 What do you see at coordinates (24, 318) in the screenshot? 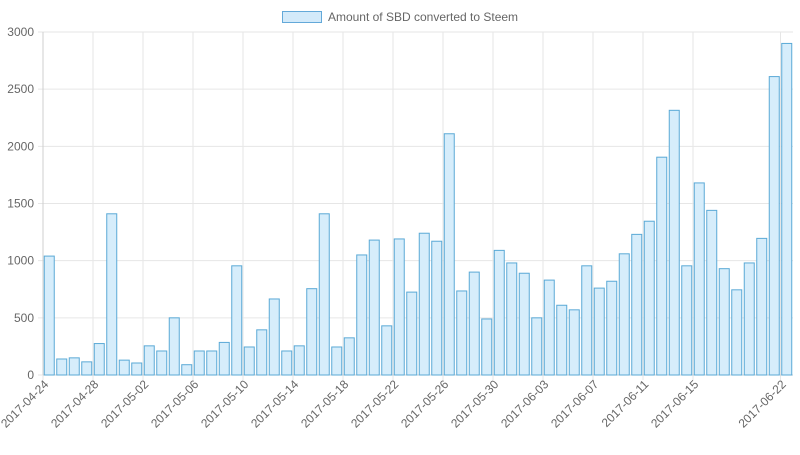
I see `y-tick-label: 500` at bounding box center [24, 318].